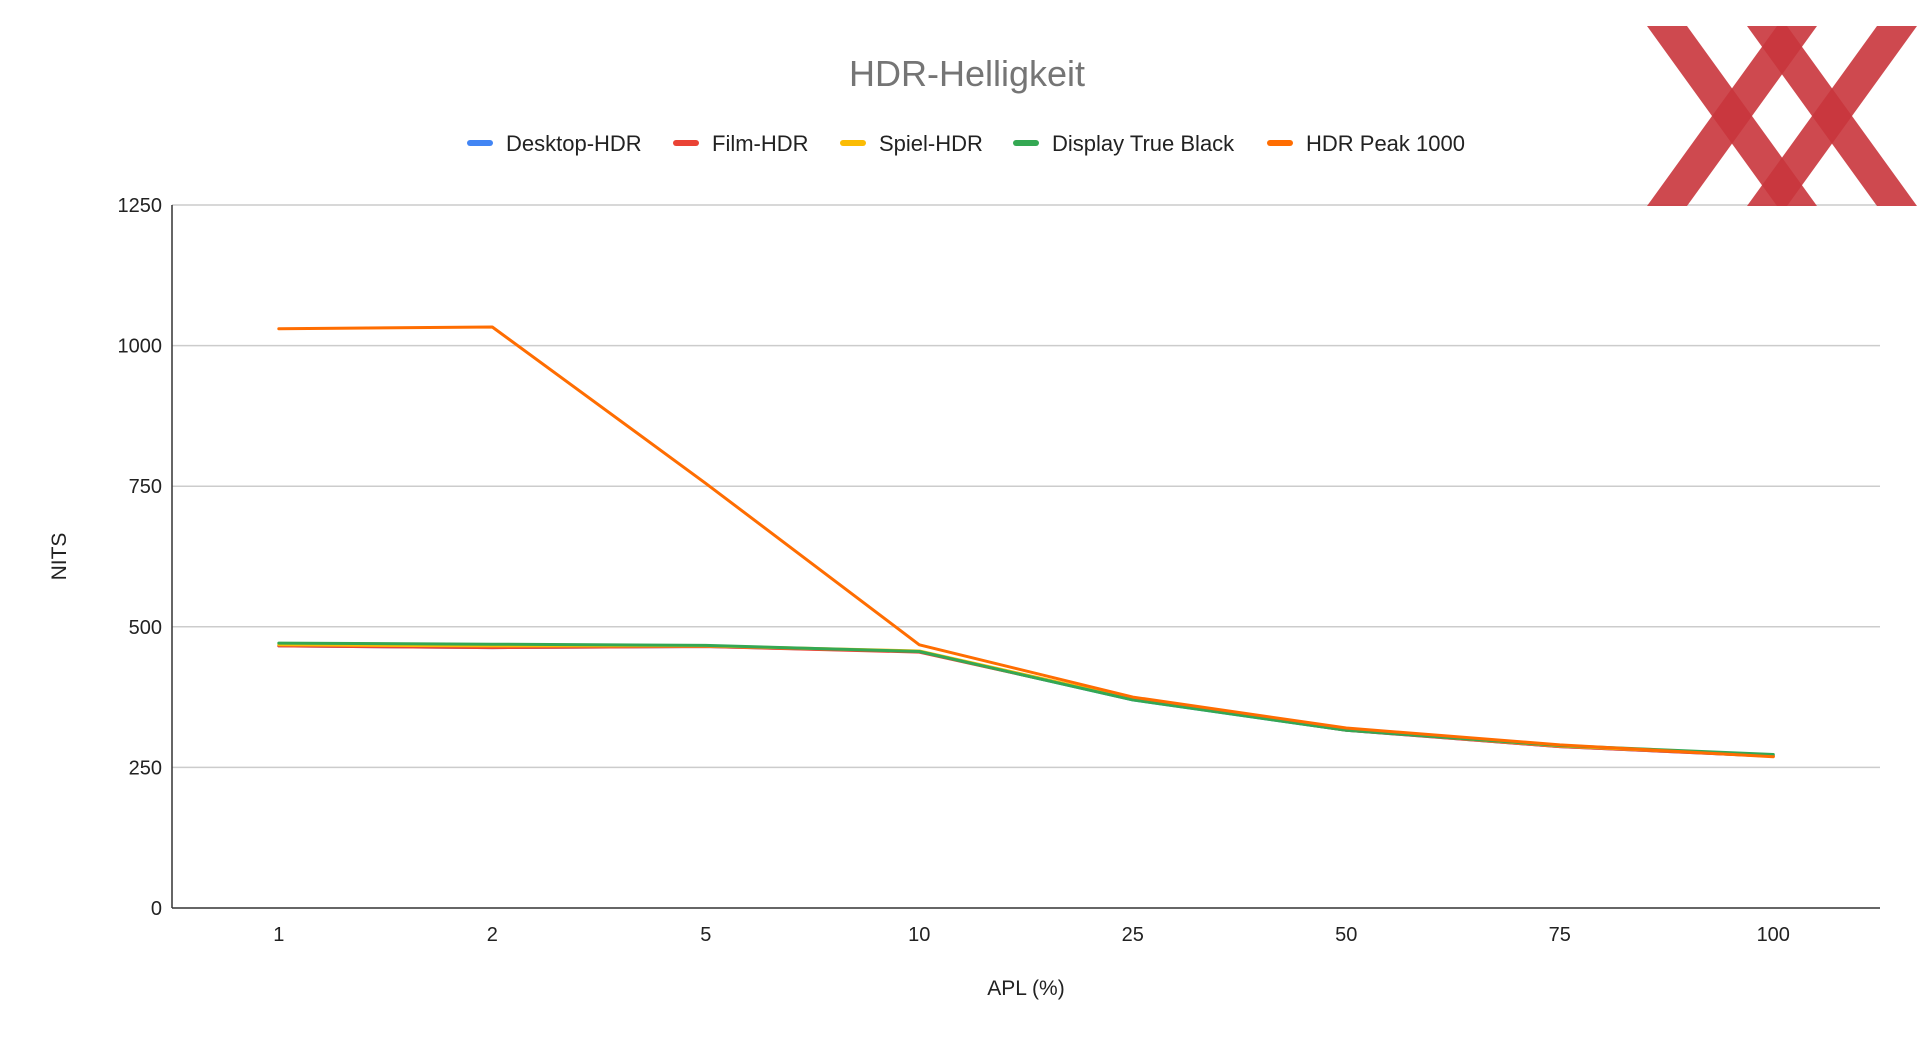  I want to click on chart-title: HDR-Helligkeit, so click(967, 73).